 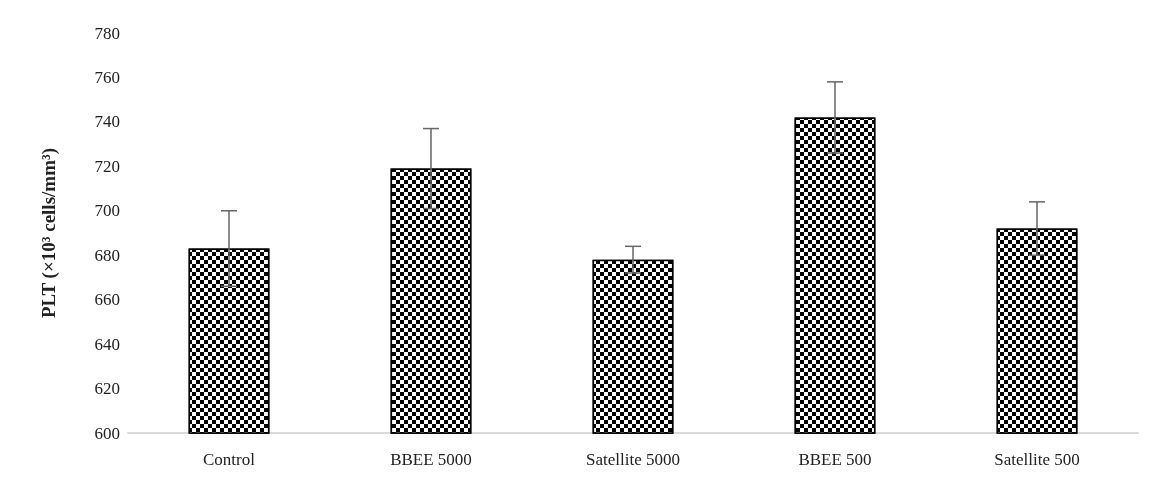 What do you see at coordinates (1037, 459) in the screenshot?
I see `x-tick-label: Satellite 500` at bounding box center [1037, 459].